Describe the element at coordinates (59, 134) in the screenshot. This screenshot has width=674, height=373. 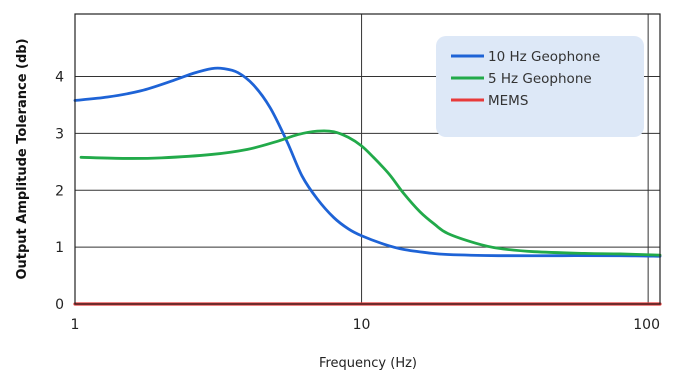
I see `y-tick-label: 3` at that location.